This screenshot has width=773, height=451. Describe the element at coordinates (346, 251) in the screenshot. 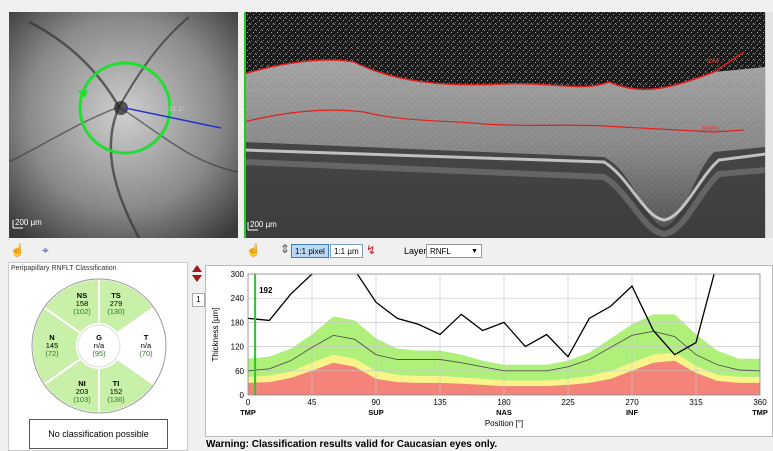

I see `micron-scale-button: 1:1 µm` at that location.